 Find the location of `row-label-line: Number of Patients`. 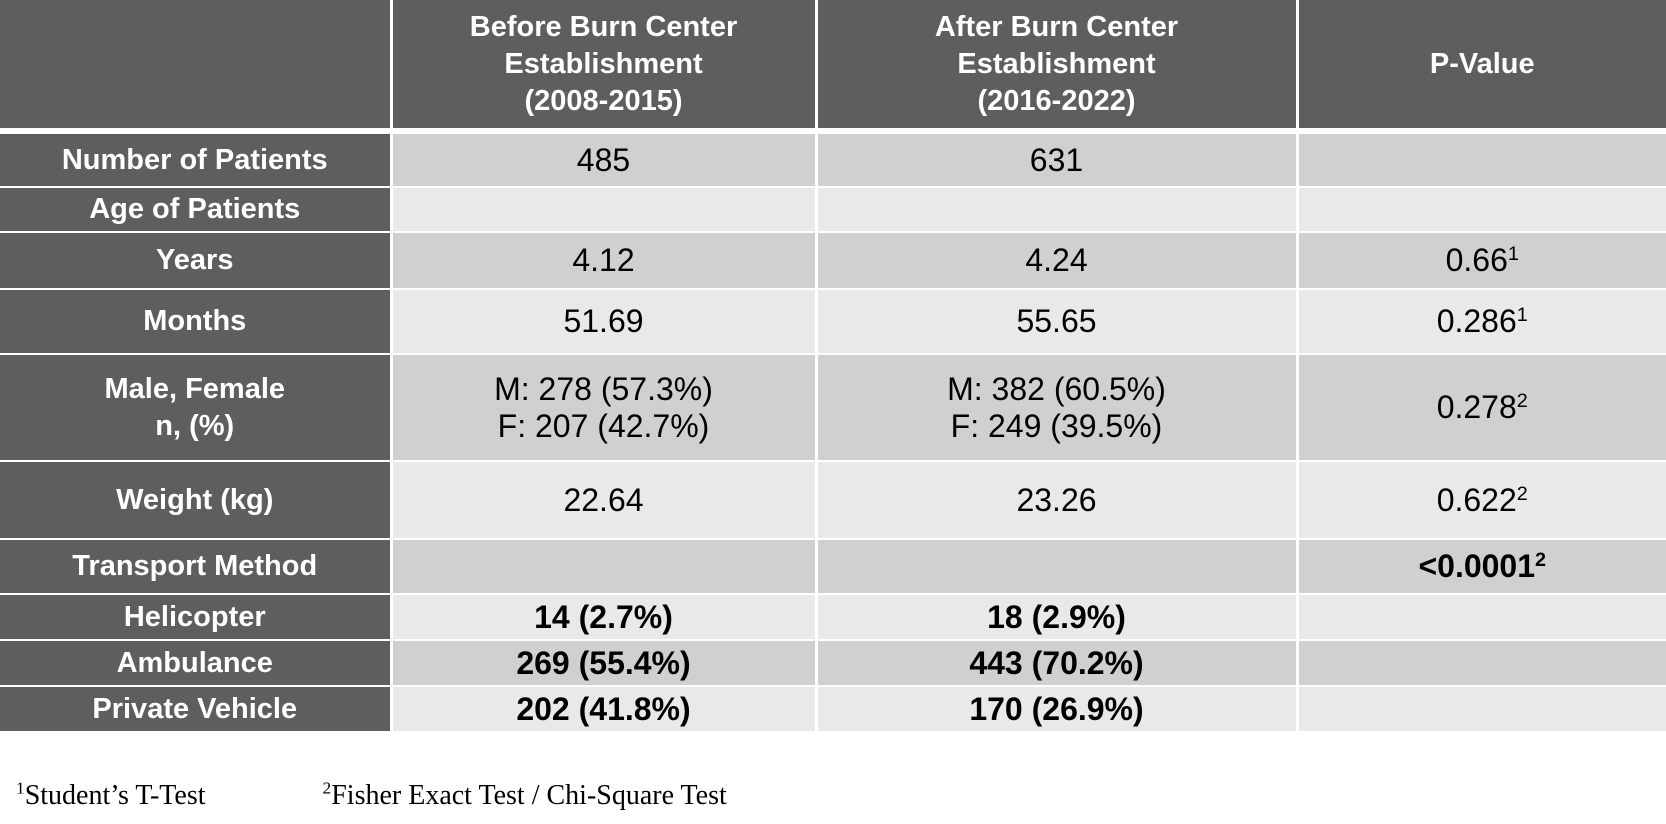

row-label-line: Number of Patients is located at coordinates (194, 159).